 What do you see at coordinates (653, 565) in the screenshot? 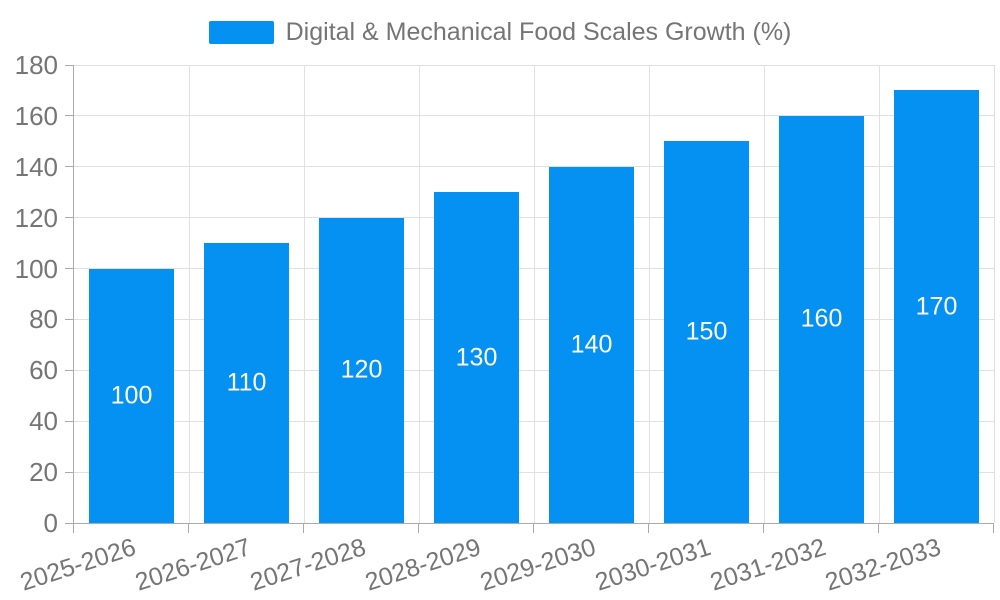
I see `x-axis-label: 2030-2031` at bounding box center [653, 565].